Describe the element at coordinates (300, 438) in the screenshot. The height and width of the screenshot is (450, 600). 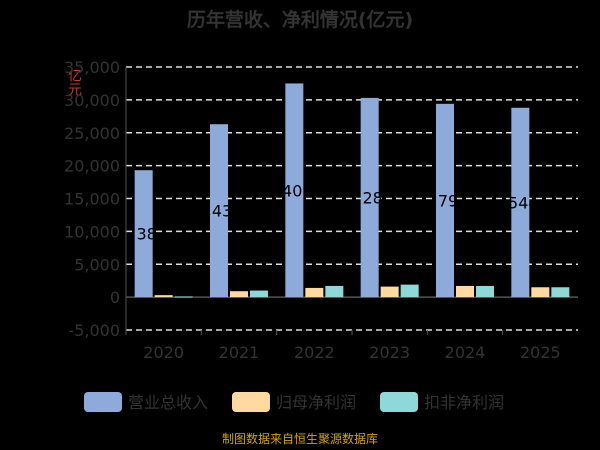
I see `source-footer: 制图数据来自恒生聚源数据库` at that location.